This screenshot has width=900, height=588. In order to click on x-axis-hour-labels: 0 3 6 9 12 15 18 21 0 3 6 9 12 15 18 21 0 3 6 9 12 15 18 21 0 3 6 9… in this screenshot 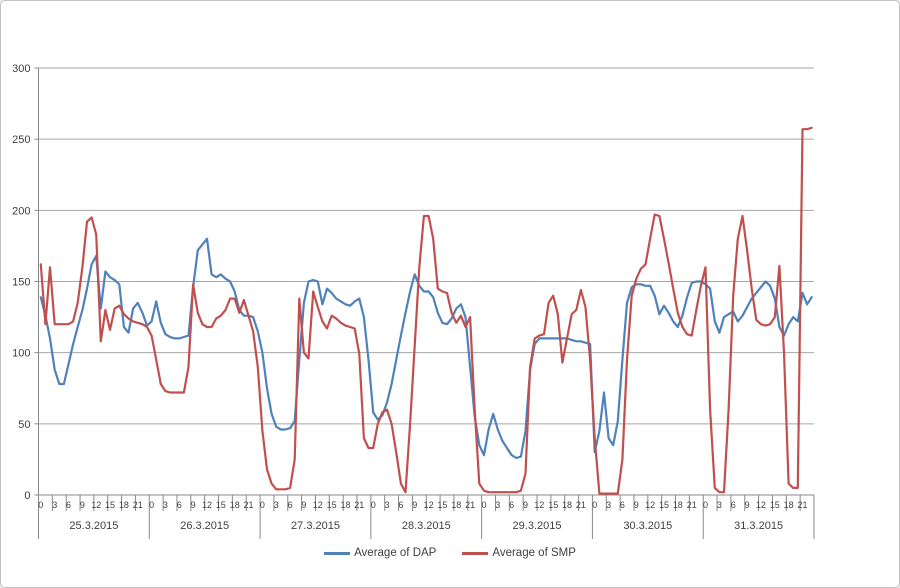, I will do `click(426, 517)`.